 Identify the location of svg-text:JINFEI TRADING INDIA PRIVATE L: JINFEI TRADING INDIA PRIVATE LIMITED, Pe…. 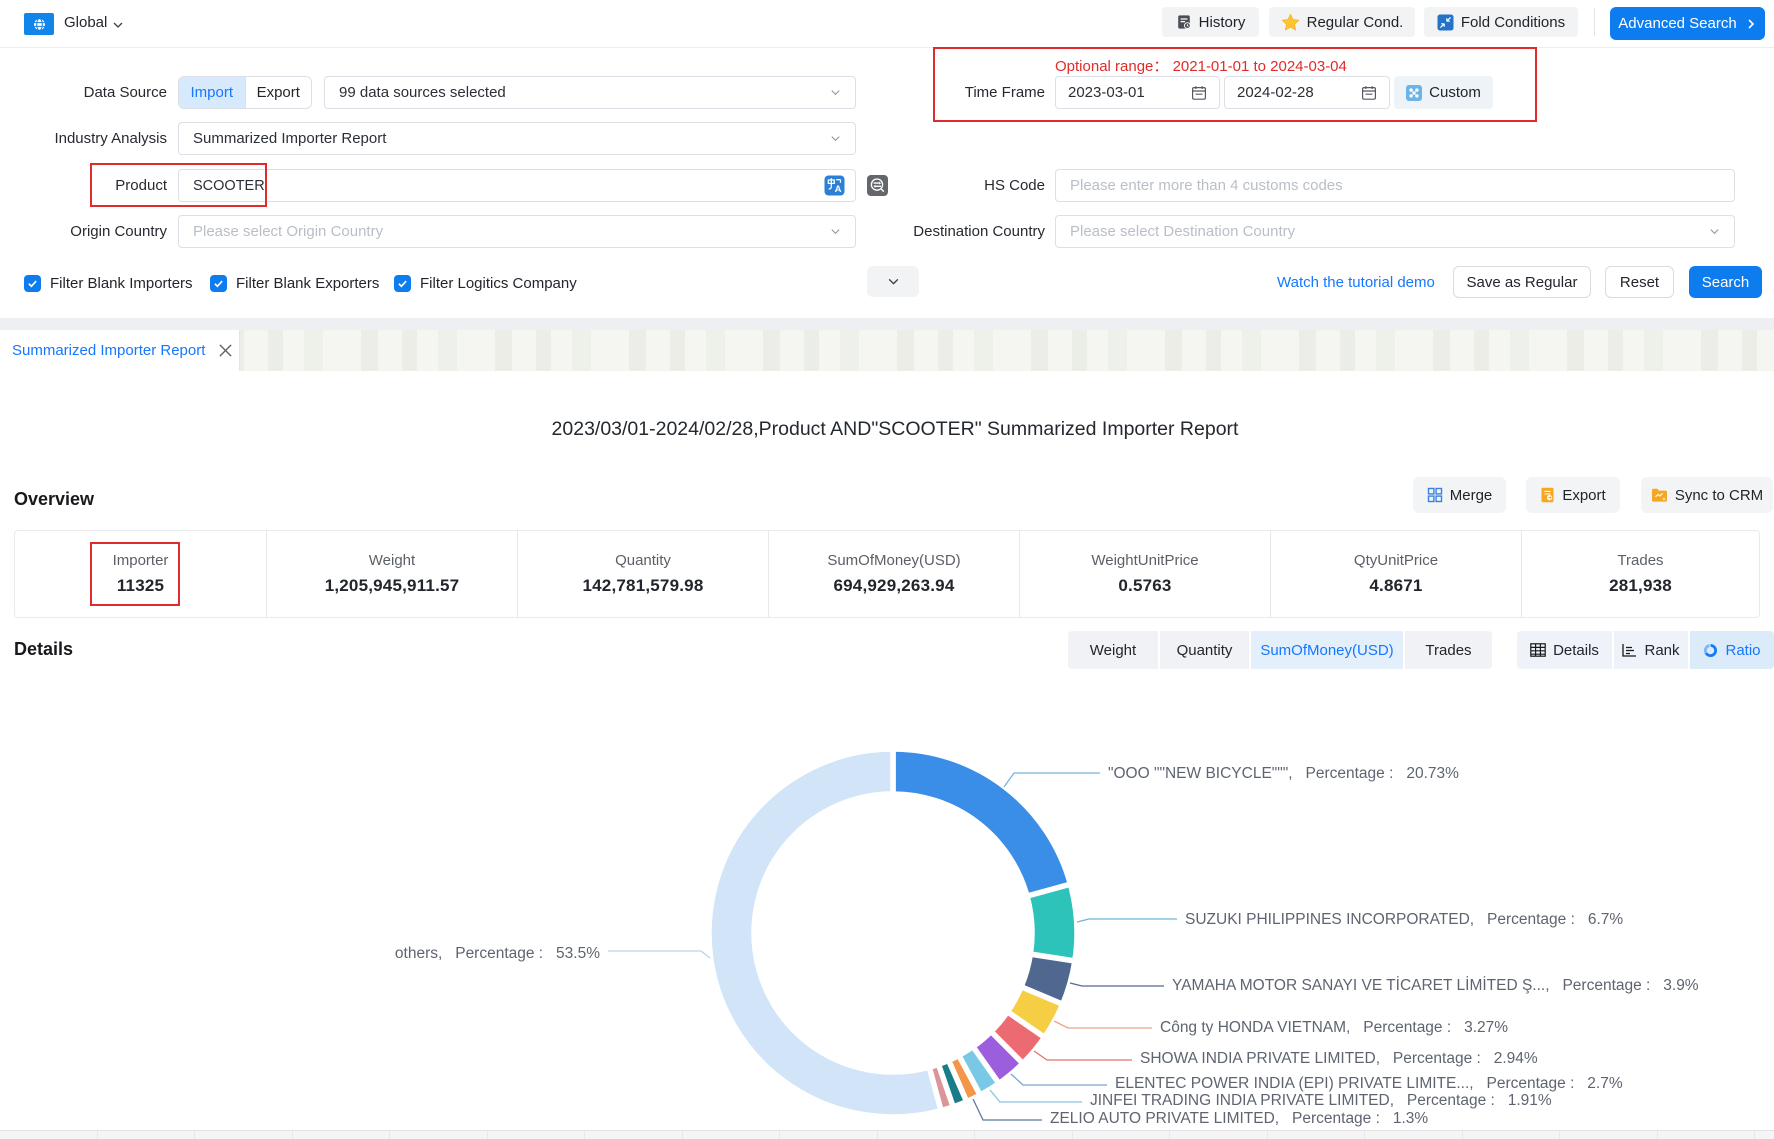
(1321, 1100).